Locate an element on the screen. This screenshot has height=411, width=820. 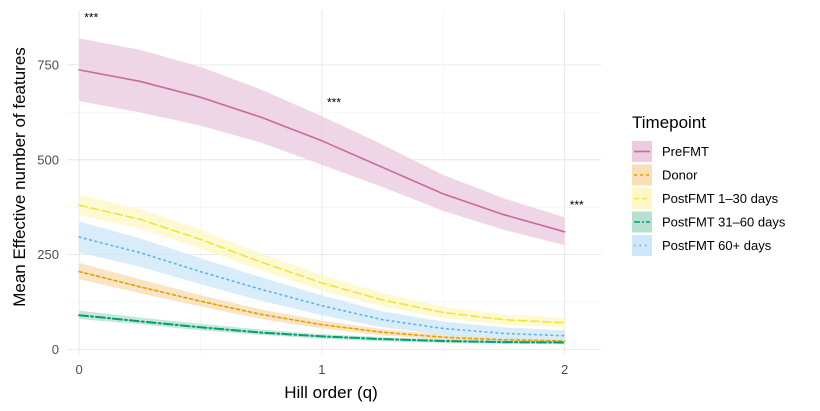
ribbon-donor is located at coordinates (322, 303).